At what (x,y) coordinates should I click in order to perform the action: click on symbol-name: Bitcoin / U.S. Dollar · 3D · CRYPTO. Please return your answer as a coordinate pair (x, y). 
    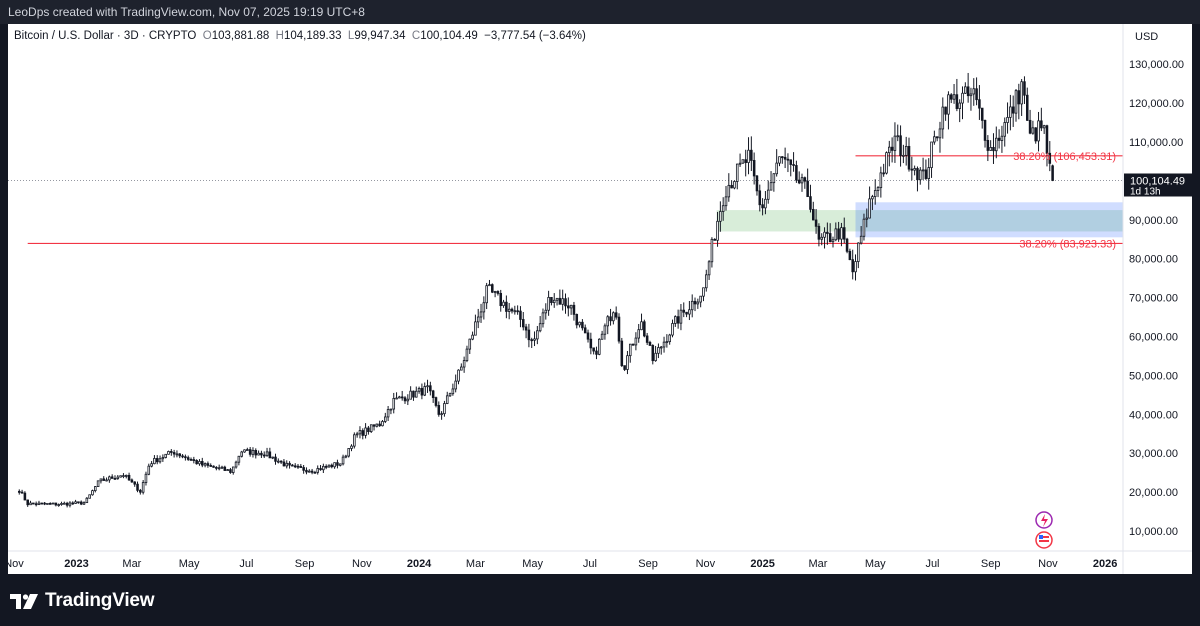
    Looking at the image, I should click on (105, 36).